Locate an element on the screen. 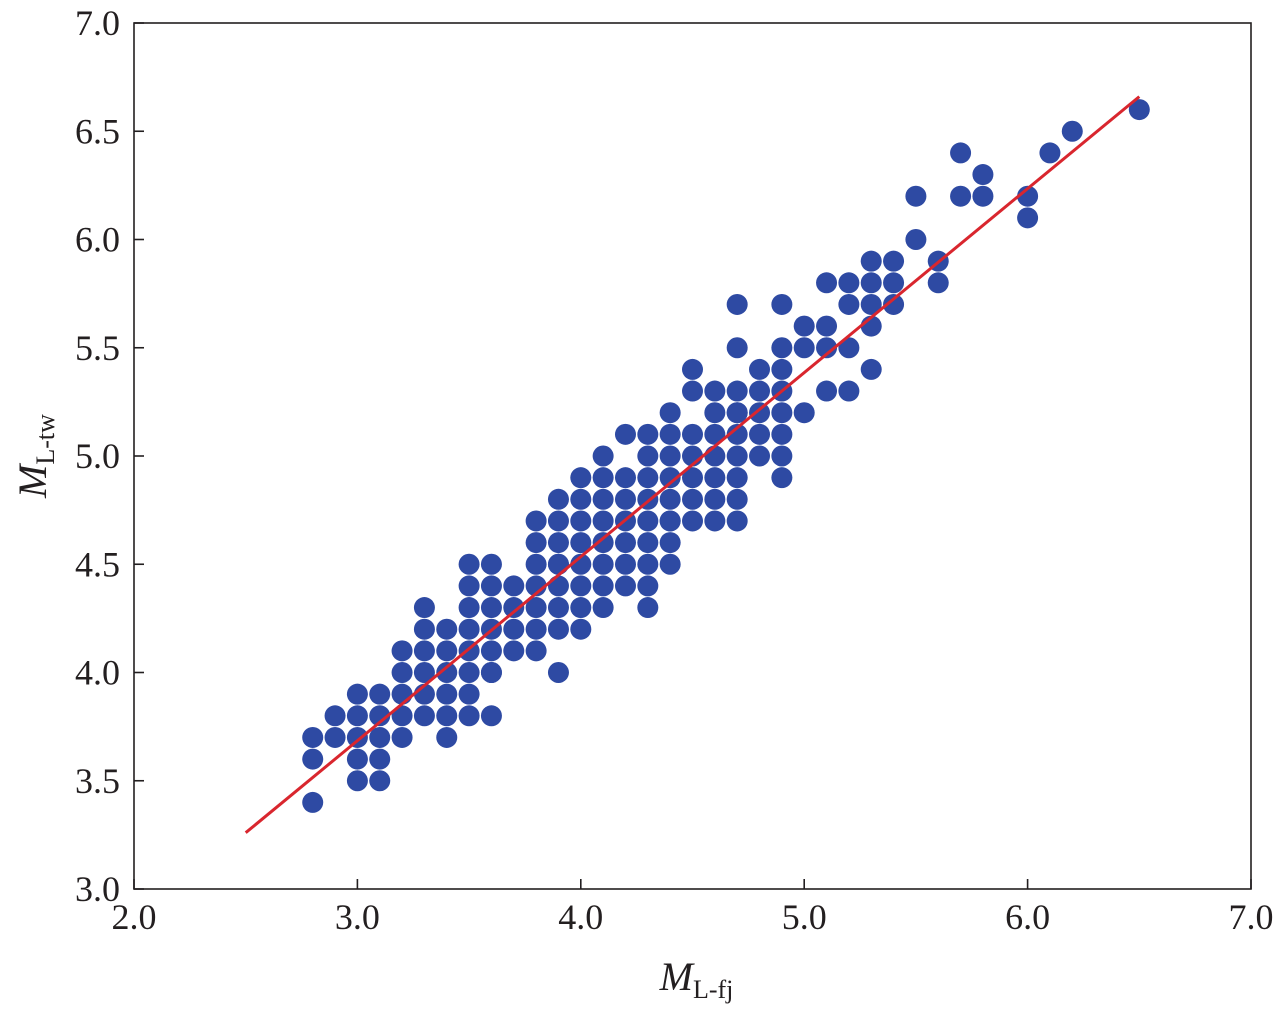  y-tick-label: 7.0 is located at coordinates (97, 23).